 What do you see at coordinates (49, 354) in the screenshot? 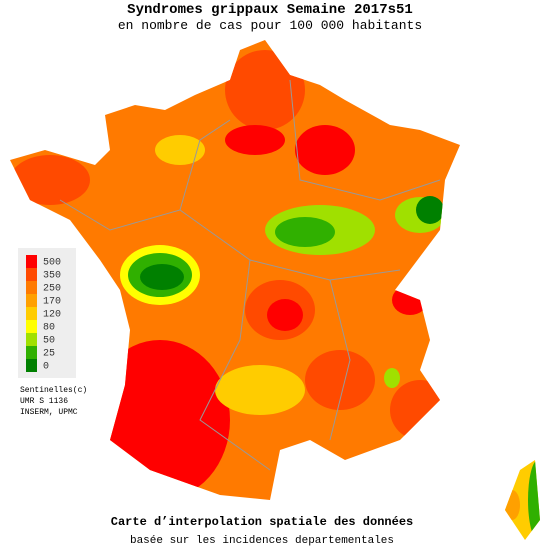
I see `legend-label: 25` at bounding box center [49, 354].